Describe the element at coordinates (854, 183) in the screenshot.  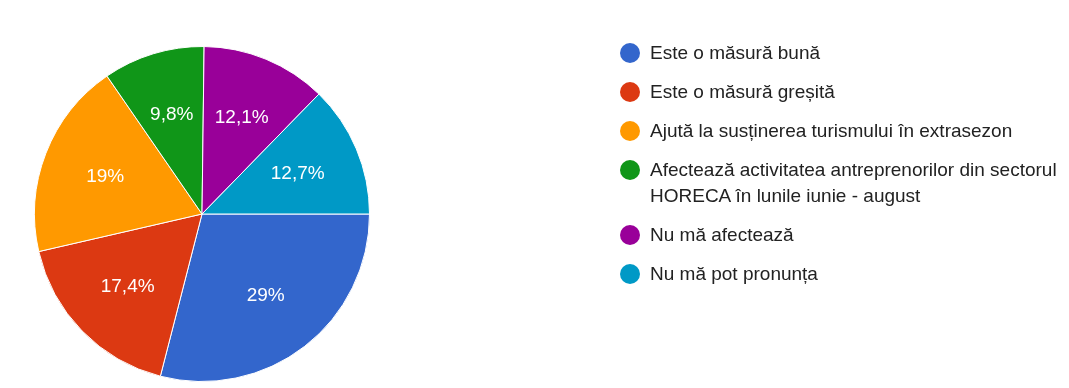
I see `legend-label: Afectează activitatea antreprenorilor din sectorul HORECA în lunile iunie - august` at that location.